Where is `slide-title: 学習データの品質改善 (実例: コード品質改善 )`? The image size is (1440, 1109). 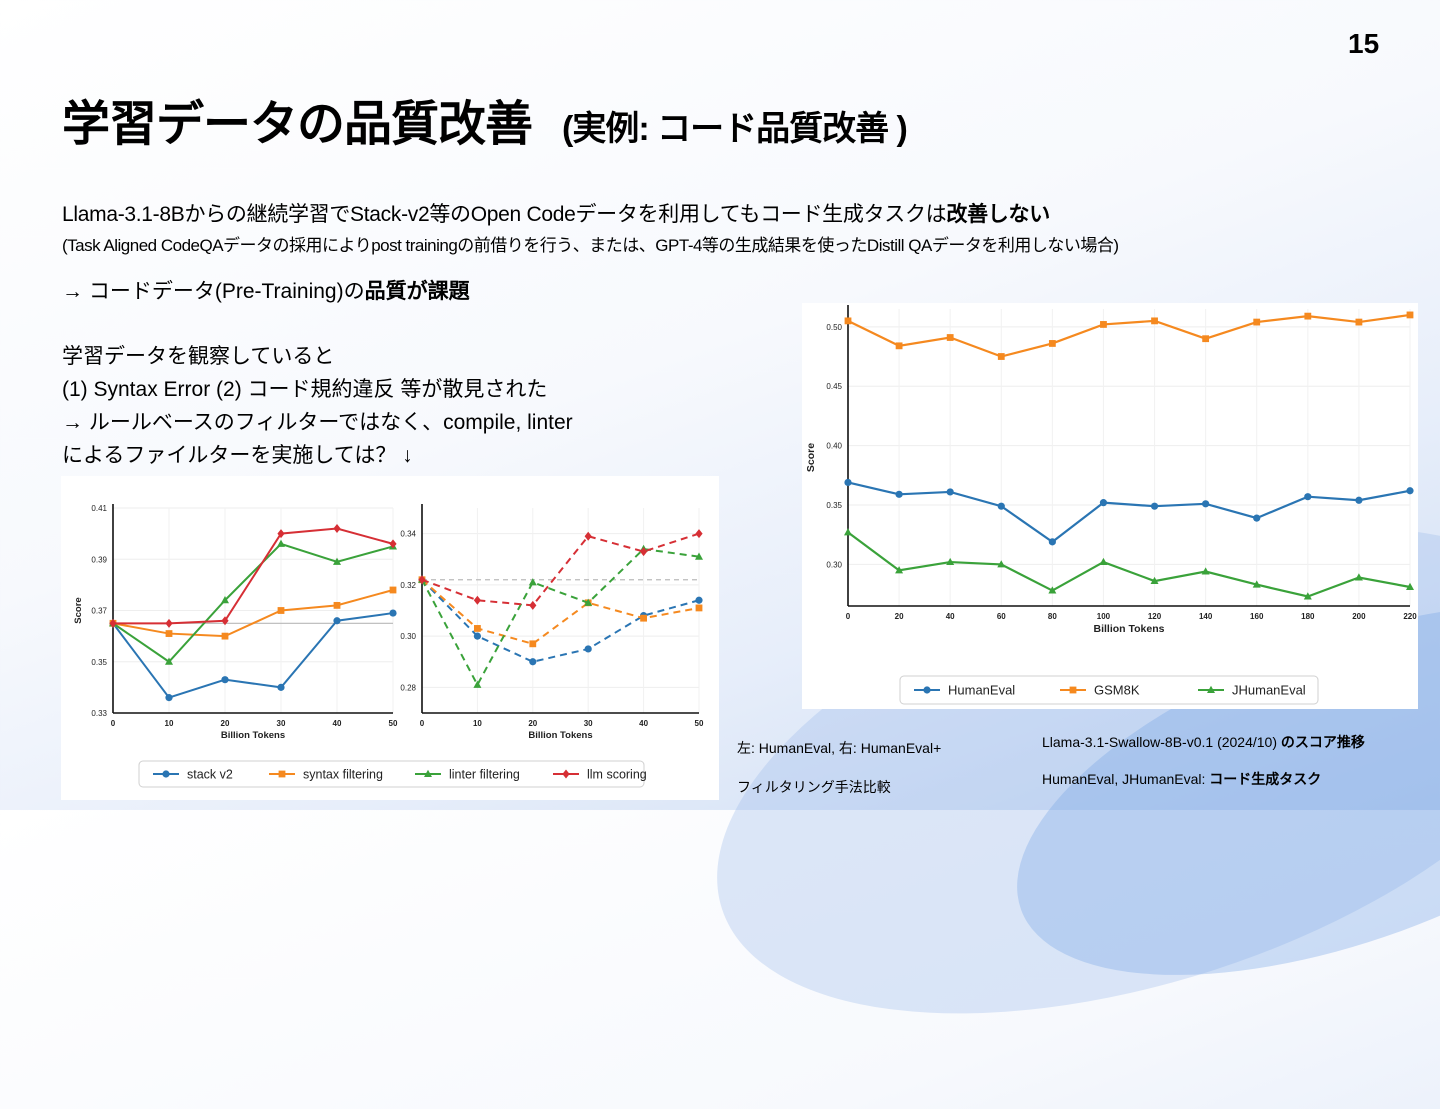 slide-title: 学習データの品質改善 (実例: コード品質改善 ) is located at coordinates (485, 119).